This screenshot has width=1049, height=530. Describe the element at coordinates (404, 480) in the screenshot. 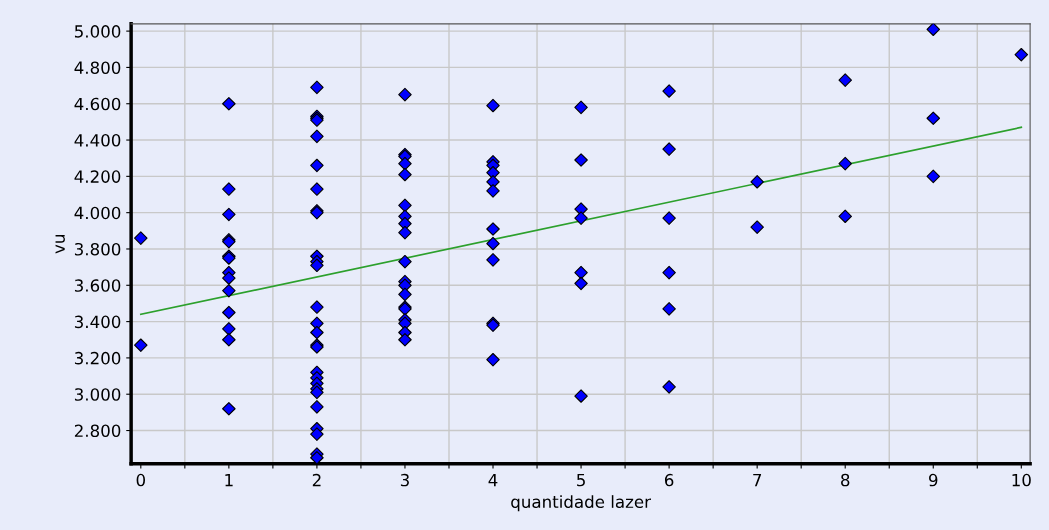

I see `x-tick-label: 3` at that location.